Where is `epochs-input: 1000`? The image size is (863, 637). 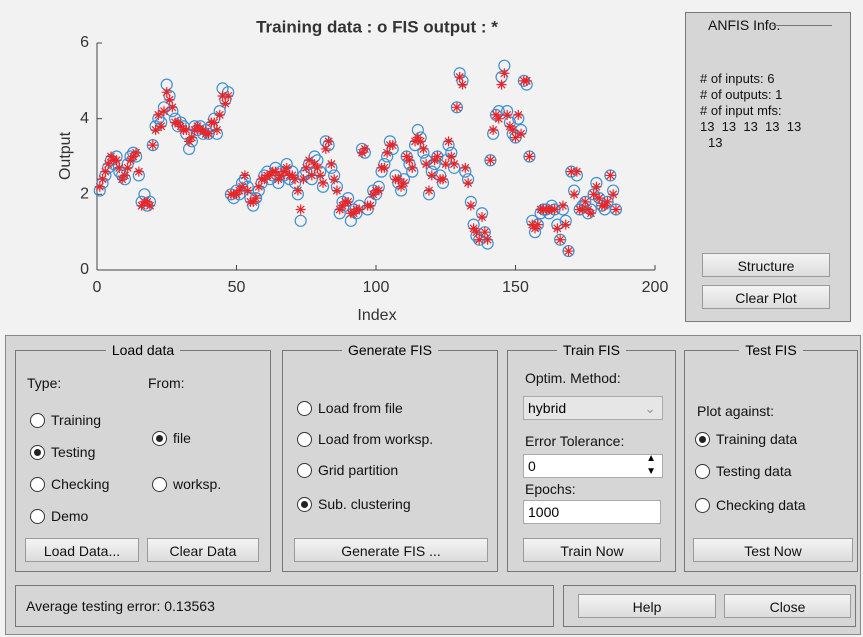 epochs-input: 1000 is located at coordinates (592, 512).